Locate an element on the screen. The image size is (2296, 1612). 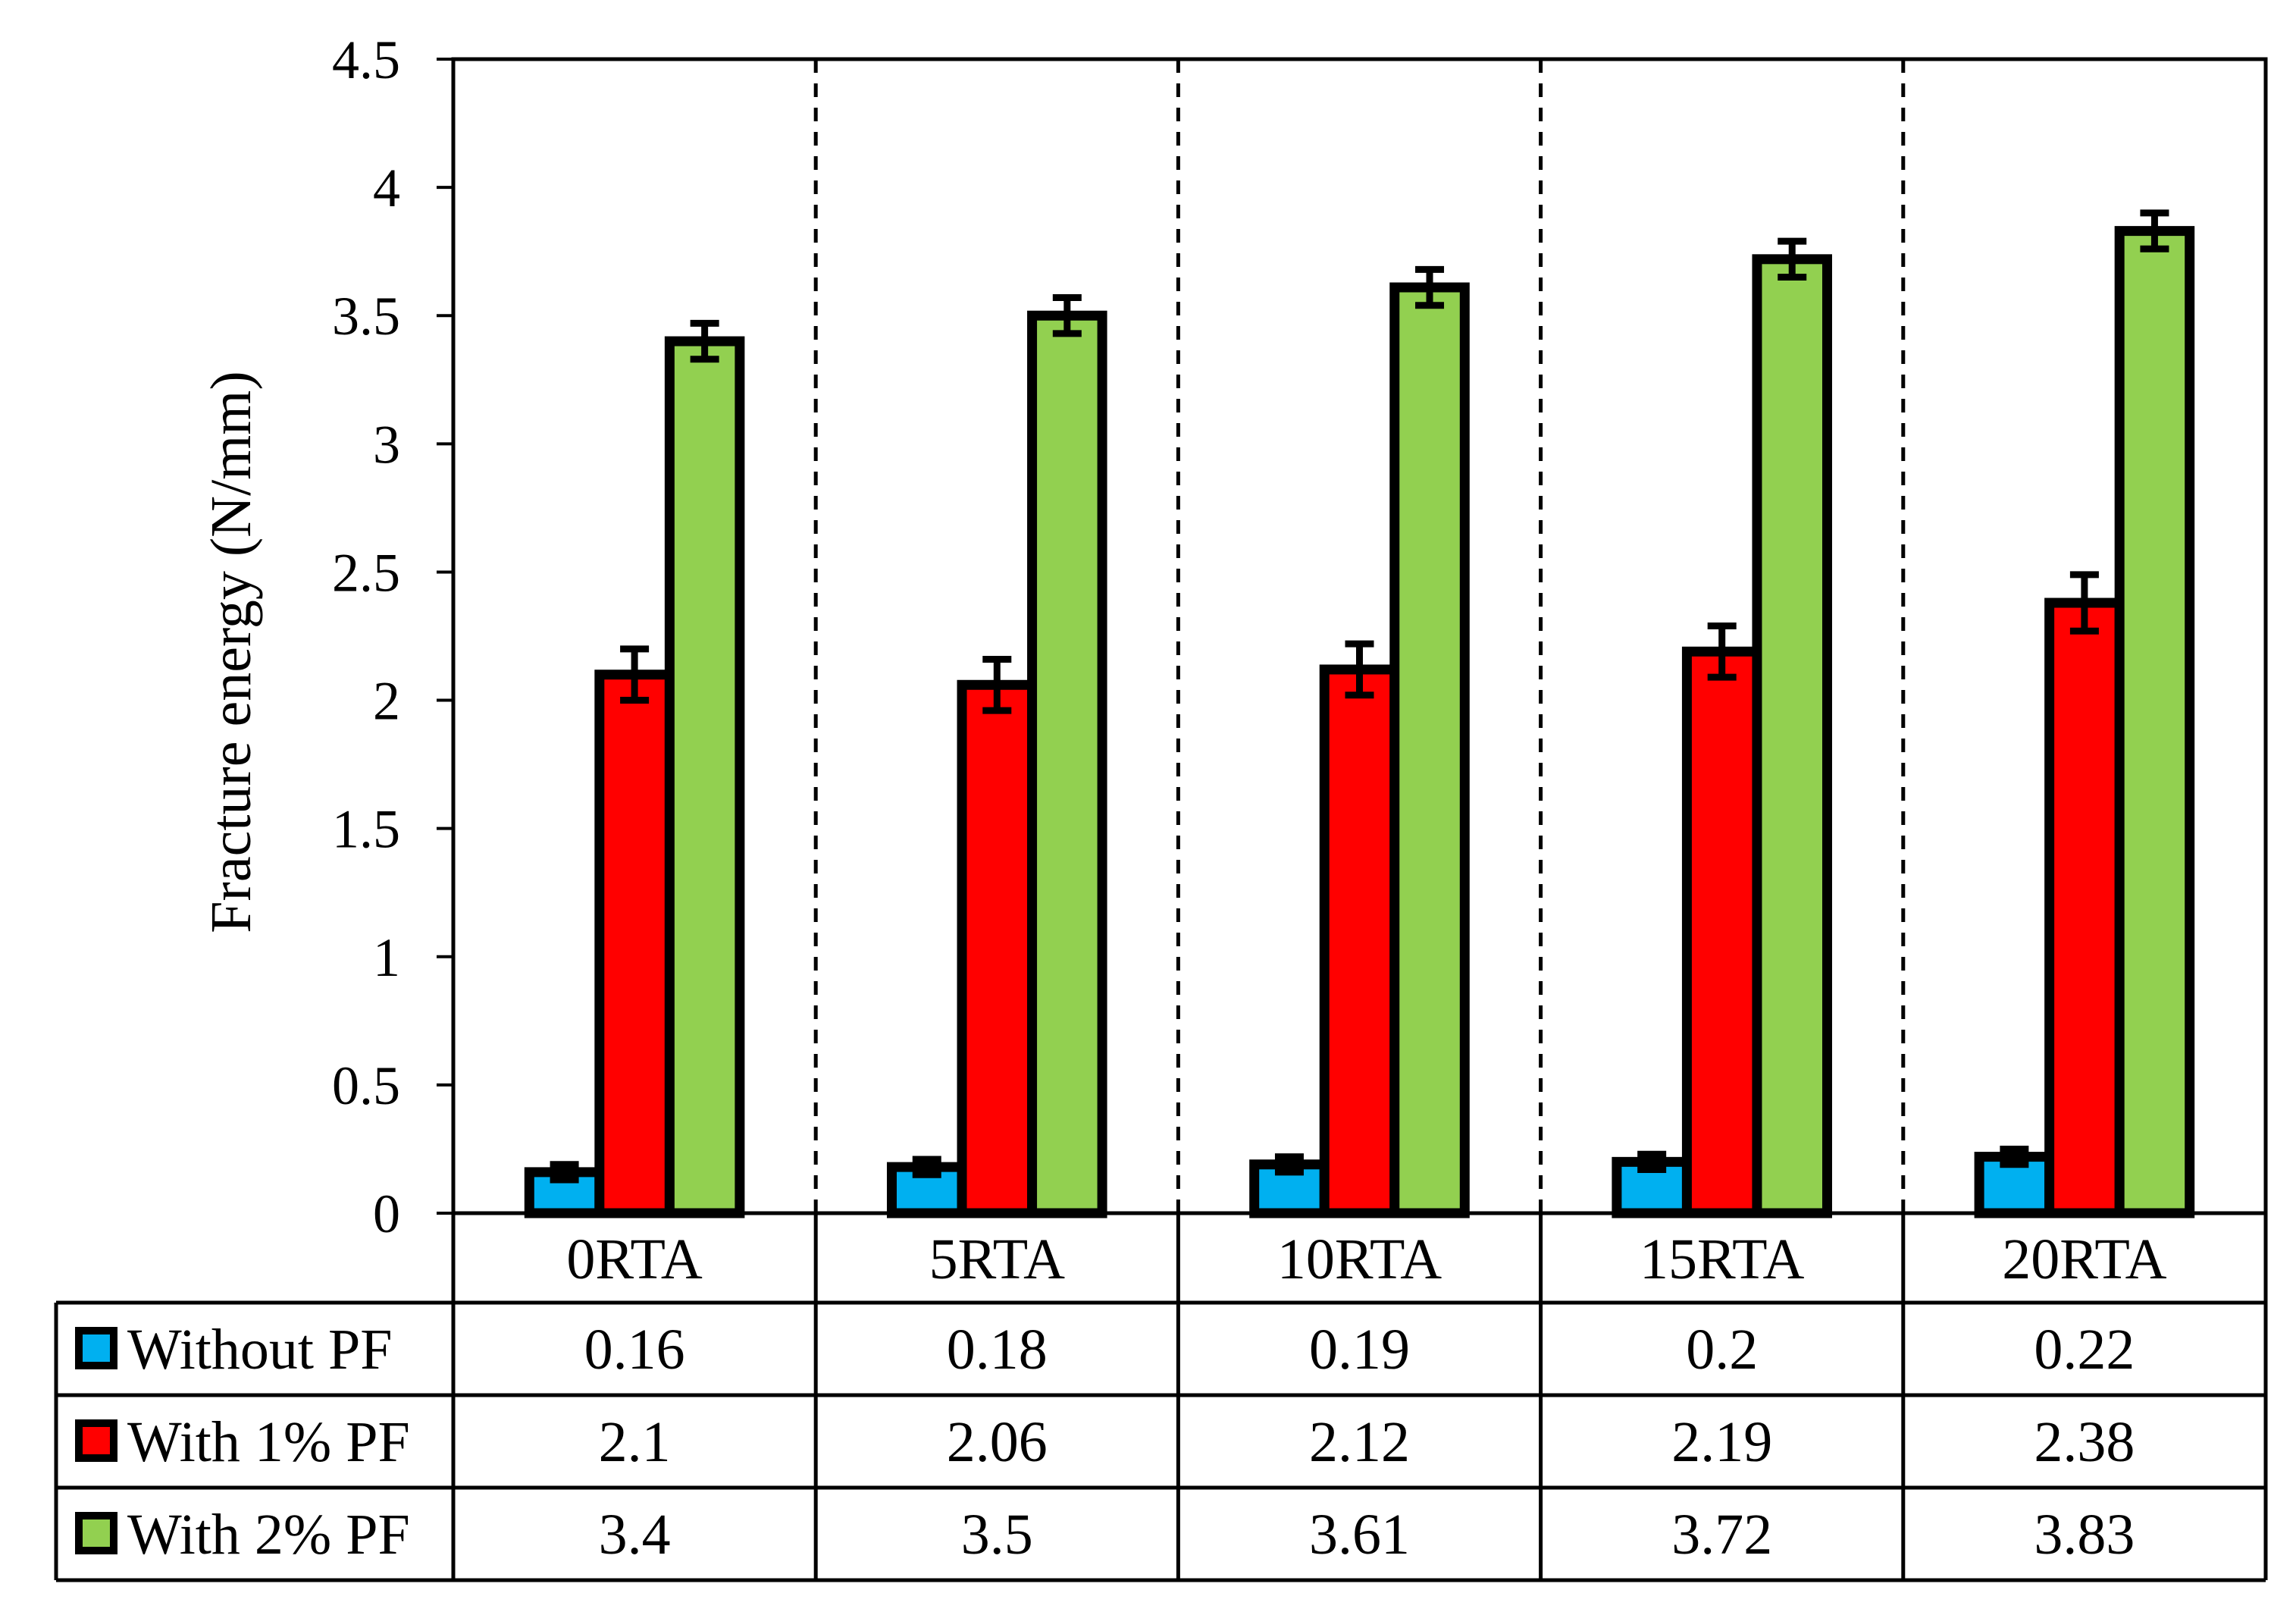
table-value: 0.19 is located at coordinates (1359, 1349).